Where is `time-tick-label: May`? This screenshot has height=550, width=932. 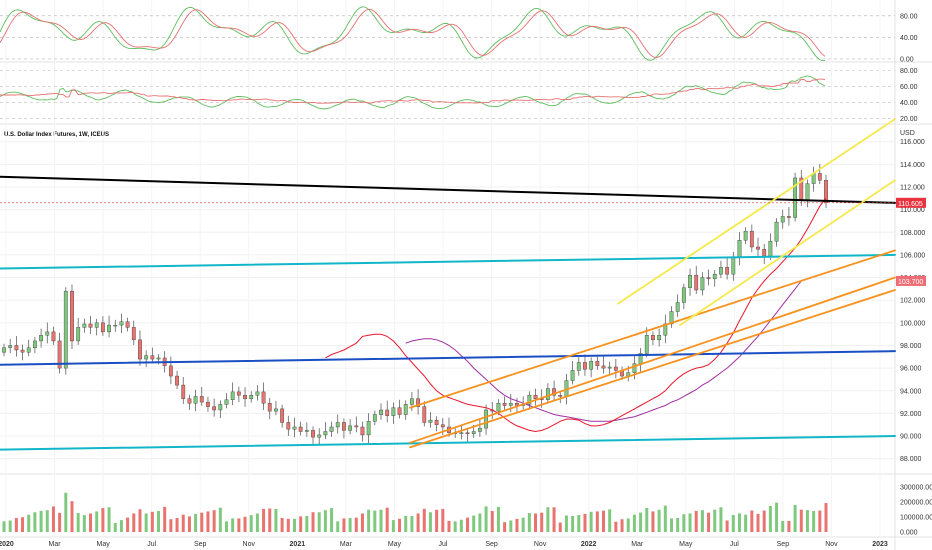
time-tick-label: May is located at coordinates (686, 544).